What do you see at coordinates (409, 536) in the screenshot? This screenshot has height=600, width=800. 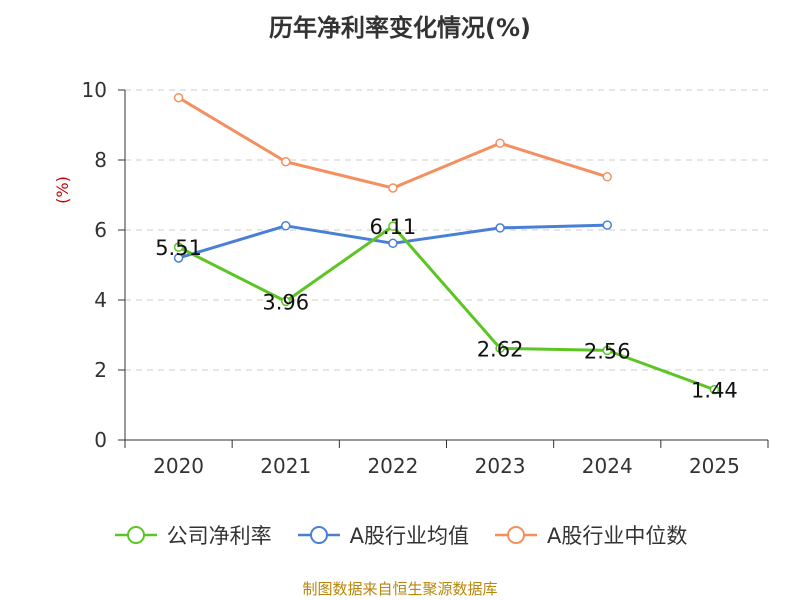 I see `legend-label: A股行业均值` at bounding box center [409, 536].